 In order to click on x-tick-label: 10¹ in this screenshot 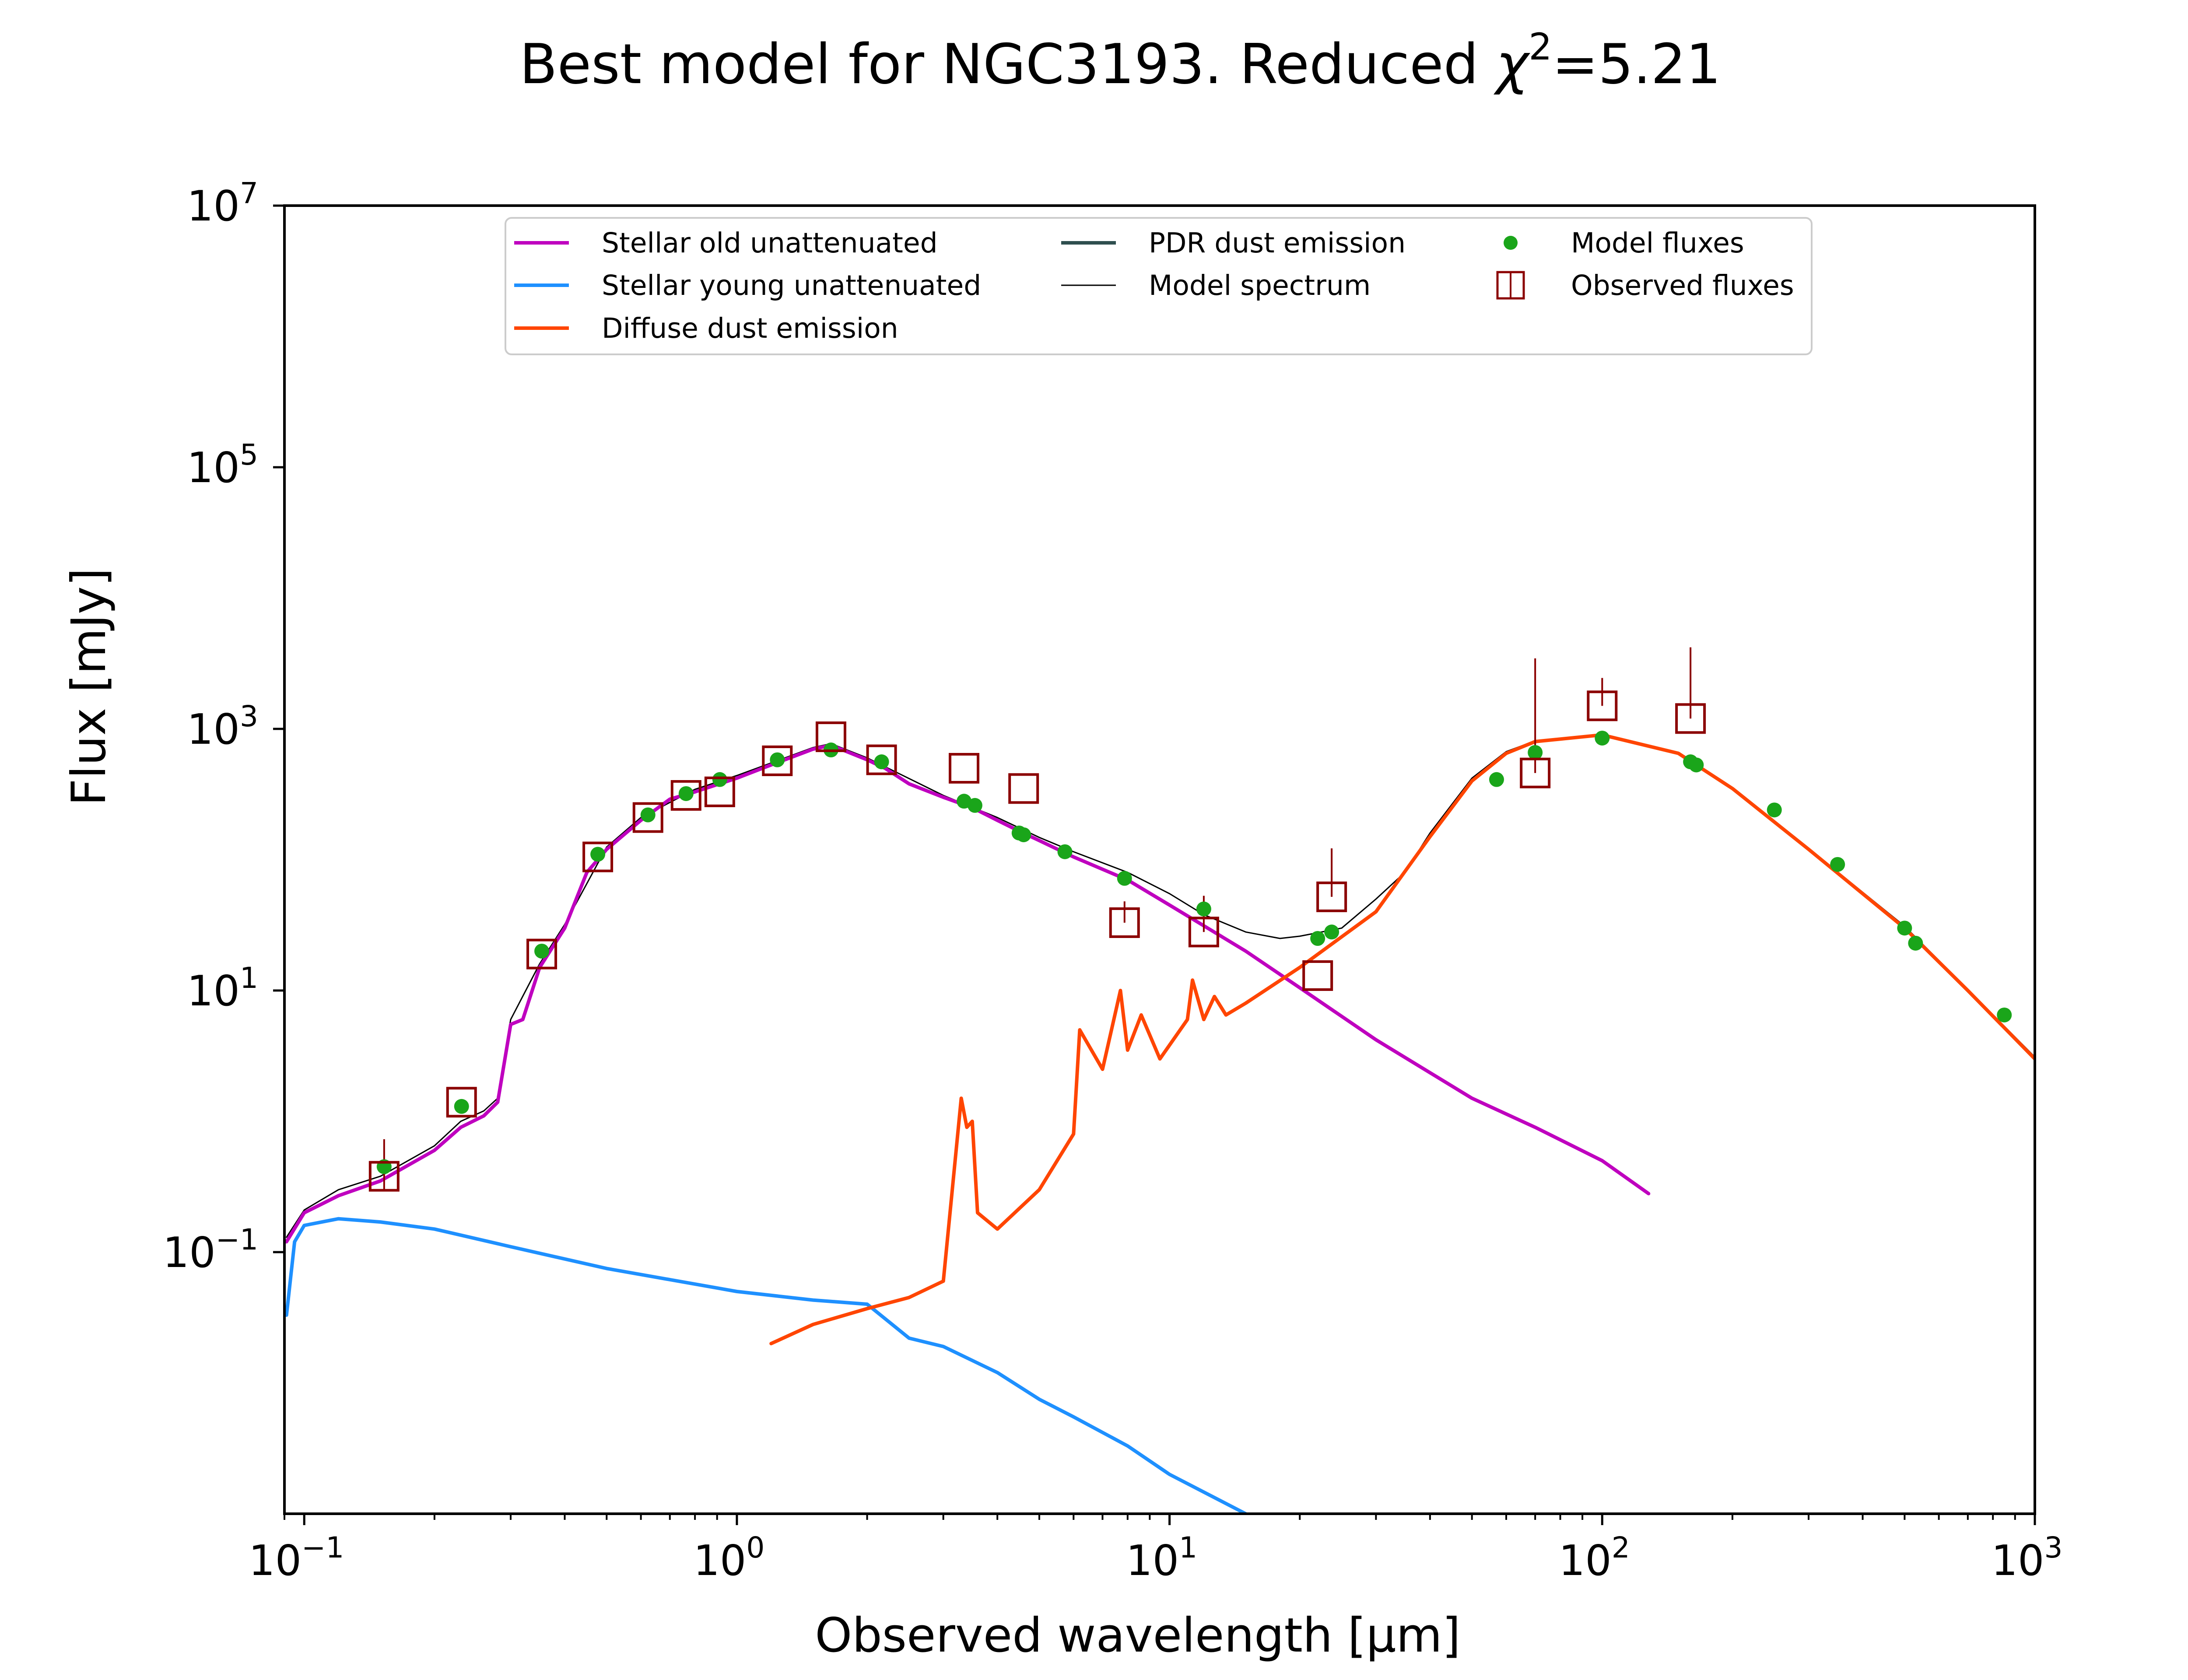, I will do `click(1161, 1558)`.